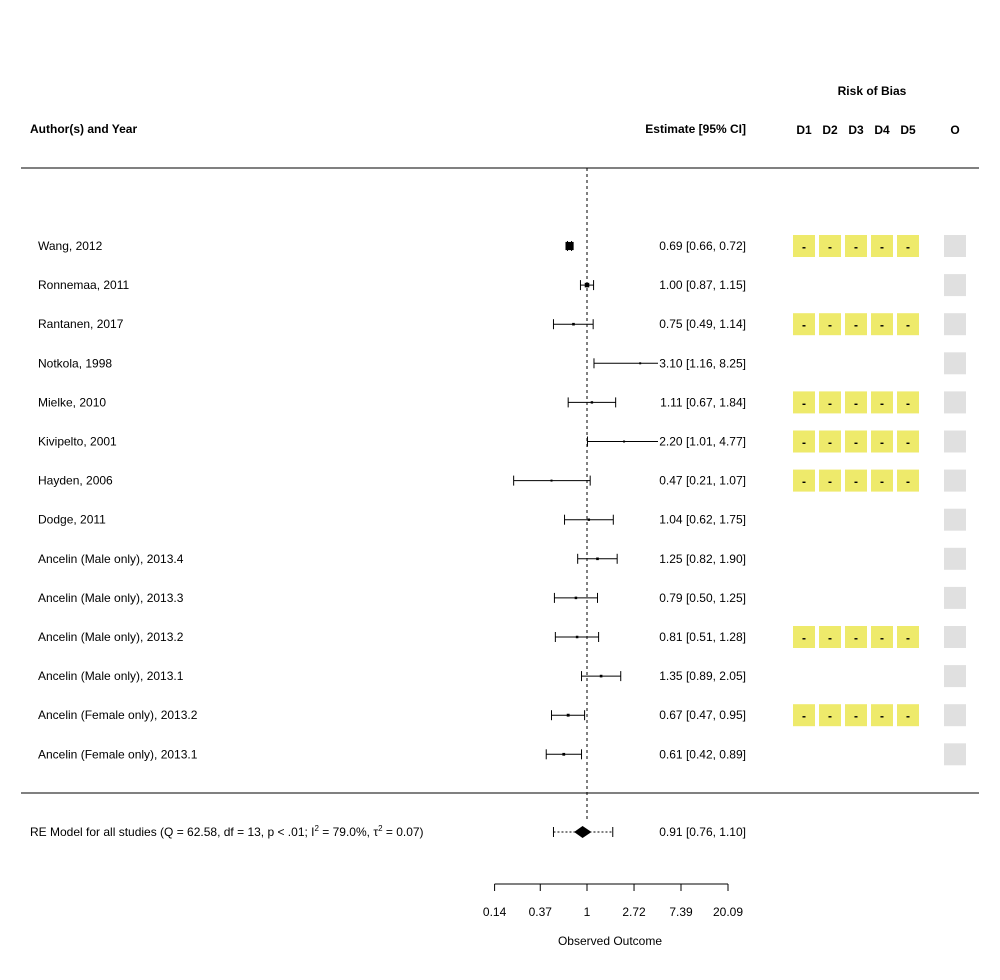 Image resolution: width=1000 pixels, height=980 pixels. Describe the element at coordinates (728, 912) in the screenshot. I see `x-axis-tick-label: 20.09` at that location.